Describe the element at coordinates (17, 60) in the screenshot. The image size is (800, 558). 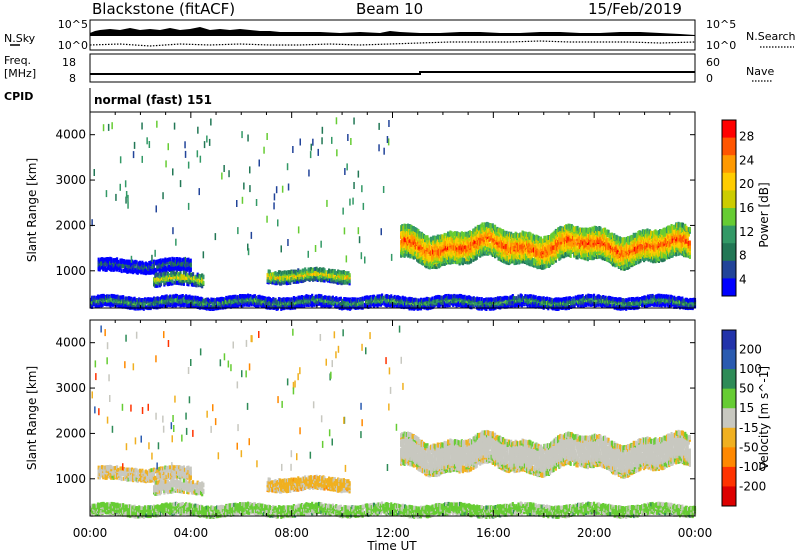
I see `freq-label: Freq.` at that location.